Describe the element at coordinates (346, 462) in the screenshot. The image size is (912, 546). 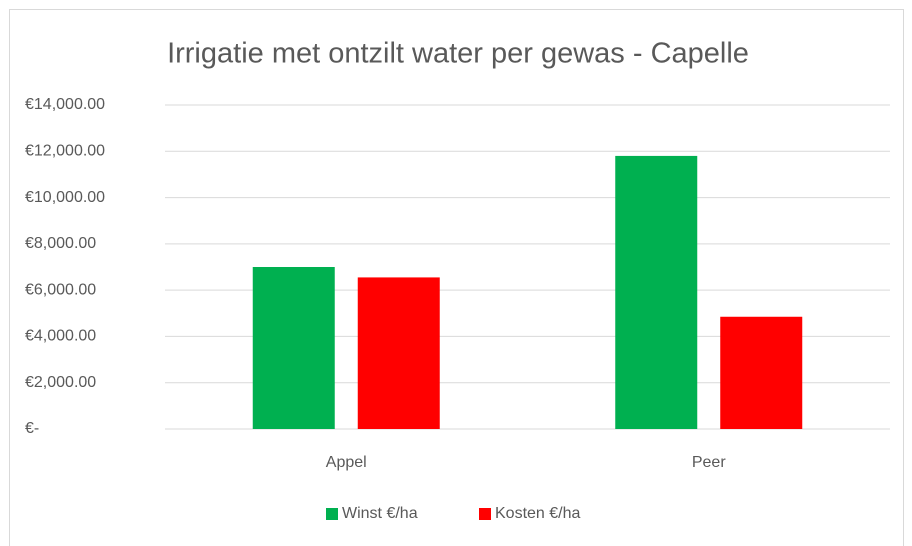
I see `x-tick-label: Appel` at that location.